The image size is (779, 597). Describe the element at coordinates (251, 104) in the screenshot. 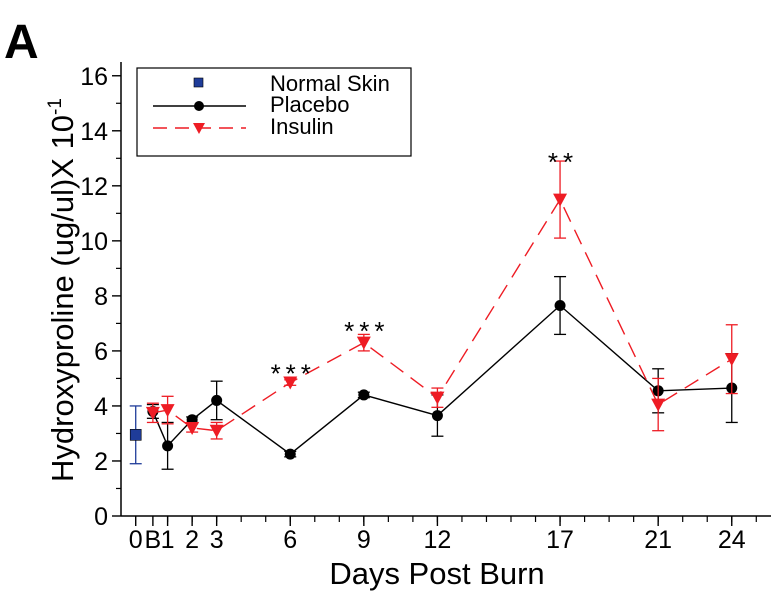

I see `legend-item-placebo: Placebo` at that location.